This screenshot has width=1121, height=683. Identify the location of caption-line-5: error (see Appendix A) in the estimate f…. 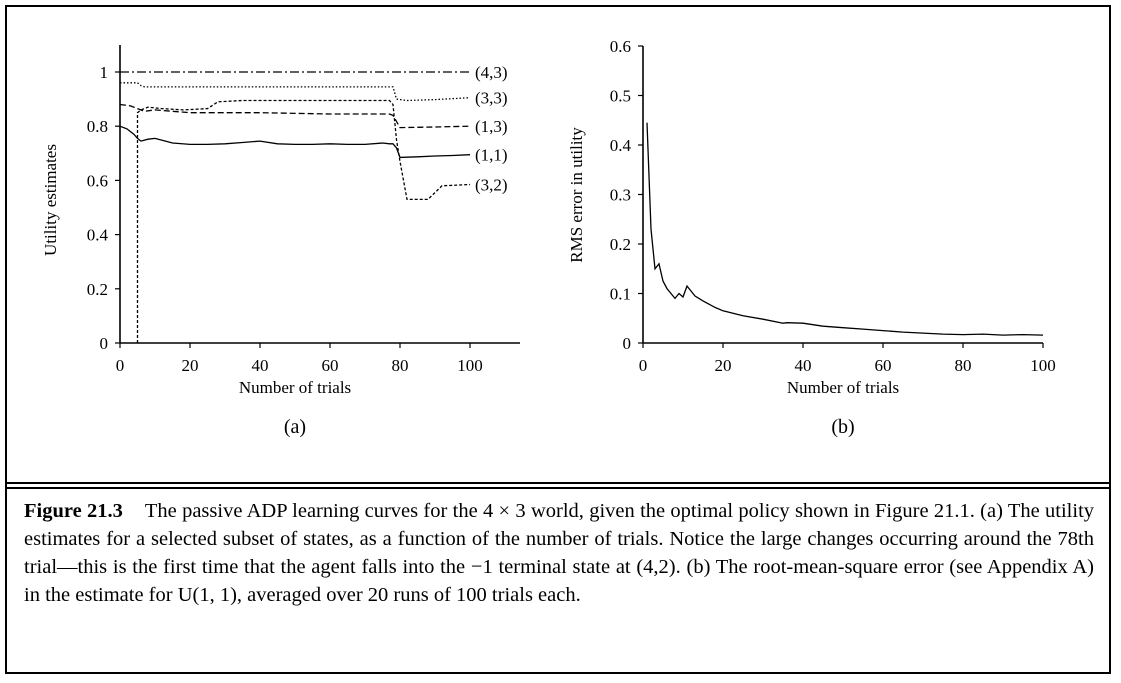
(559, 581).